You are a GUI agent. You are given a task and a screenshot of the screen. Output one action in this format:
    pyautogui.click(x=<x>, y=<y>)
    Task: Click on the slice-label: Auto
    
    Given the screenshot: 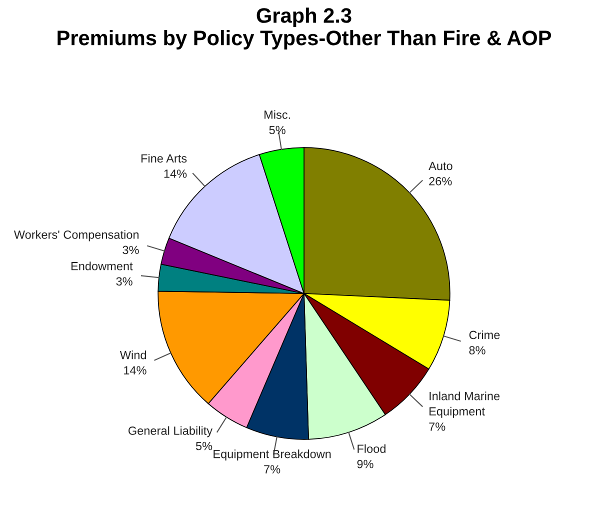 What is the action you would take?
    pyautogui.click(x=440, y=166)
    